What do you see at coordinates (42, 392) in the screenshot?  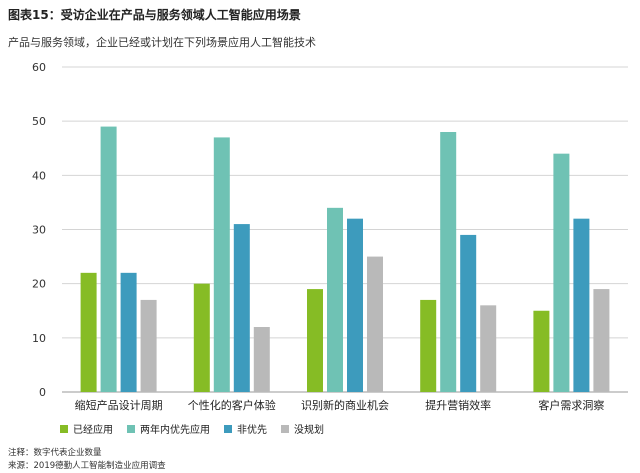 I see `y-tick-label: 0` at bounding box center [42, 392].